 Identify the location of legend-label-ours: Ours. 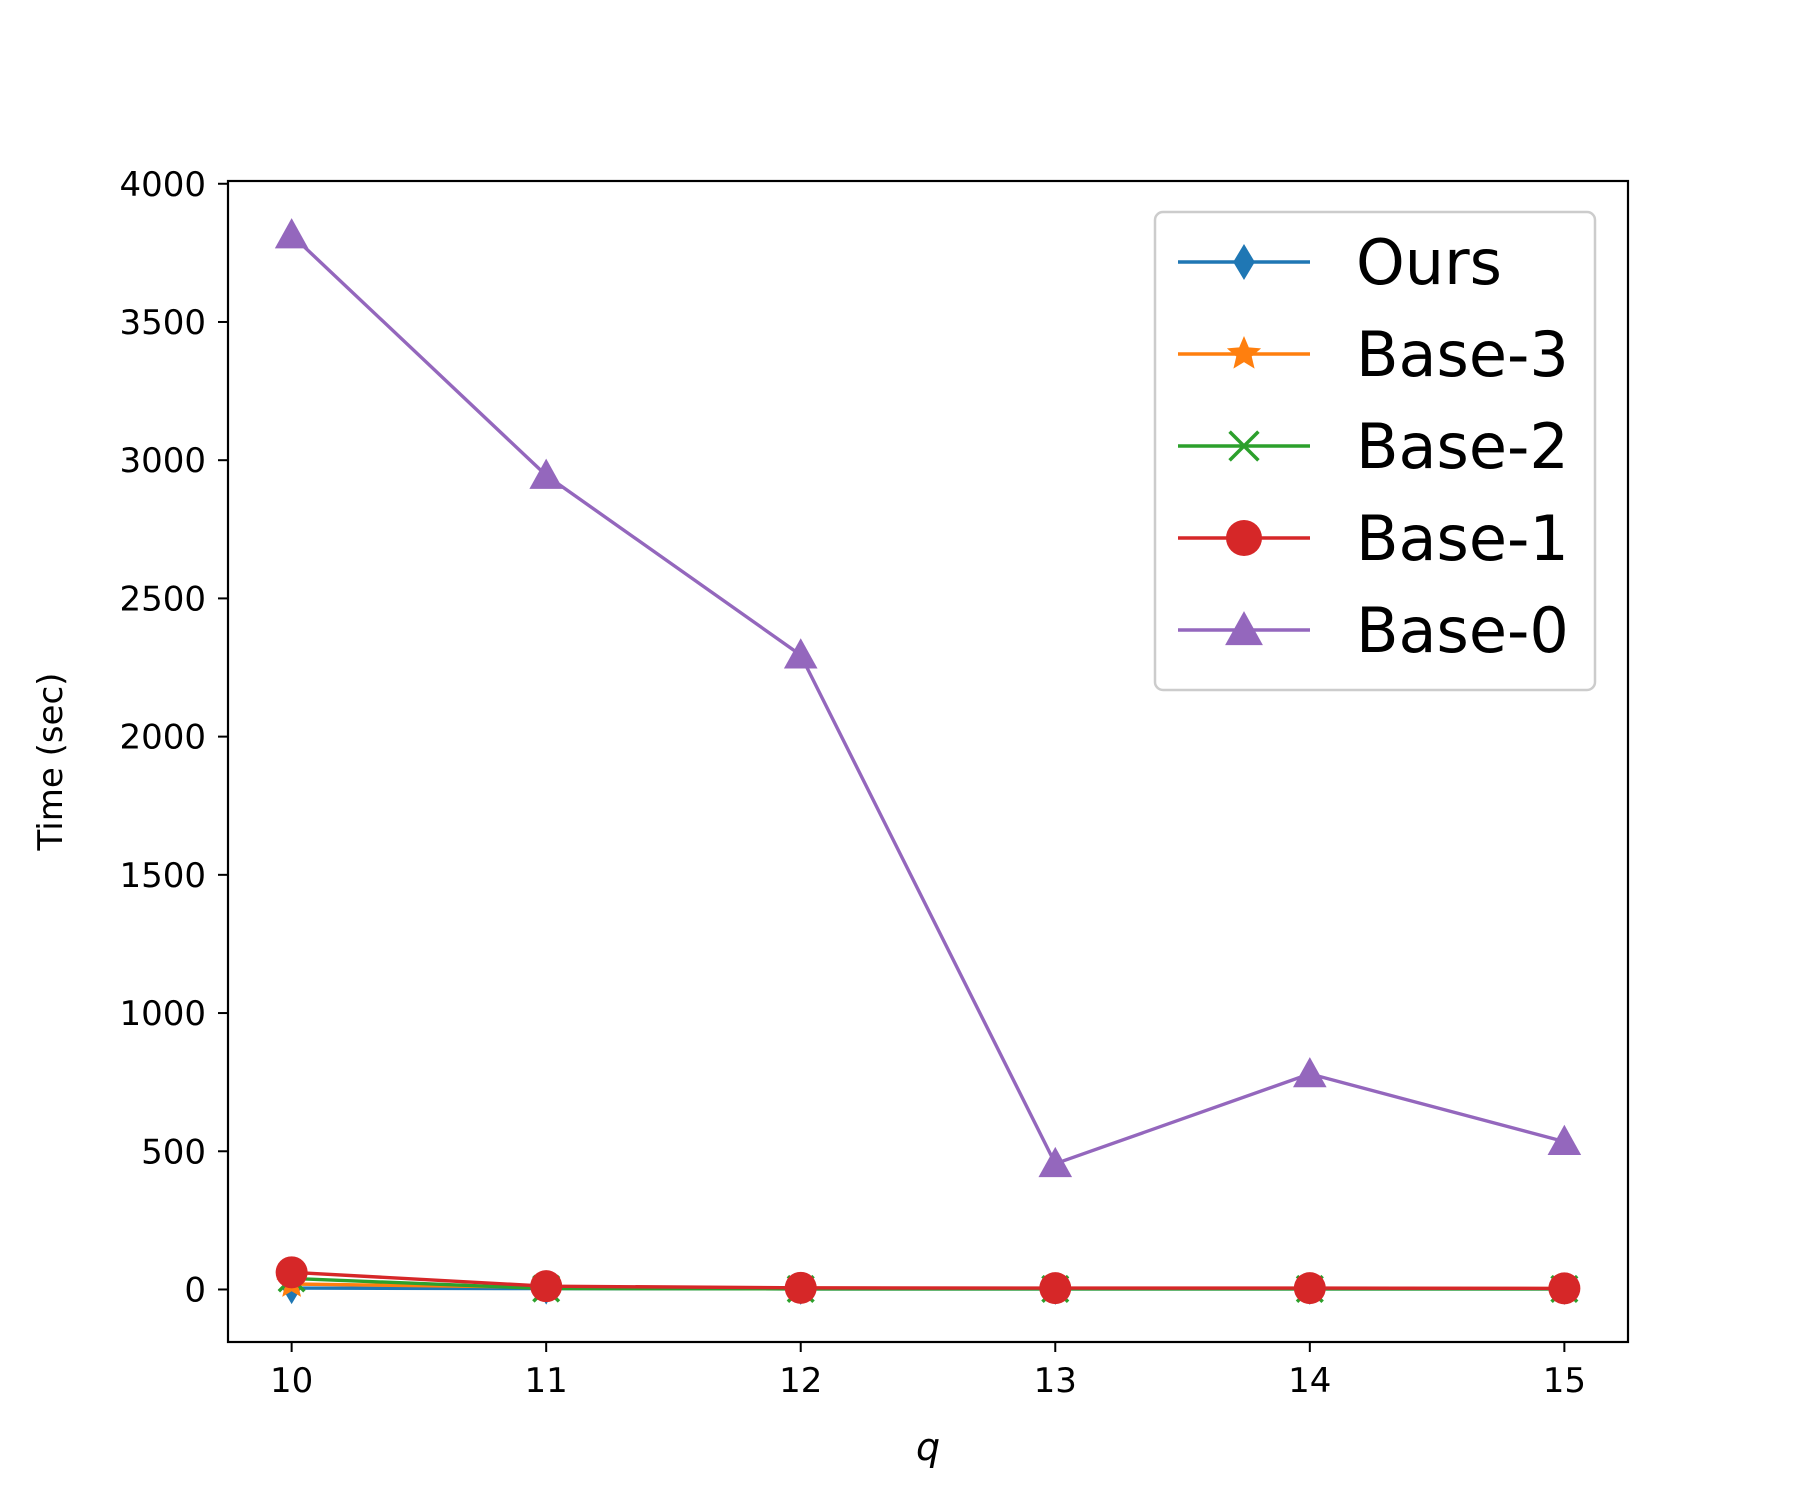
(1429, 262).